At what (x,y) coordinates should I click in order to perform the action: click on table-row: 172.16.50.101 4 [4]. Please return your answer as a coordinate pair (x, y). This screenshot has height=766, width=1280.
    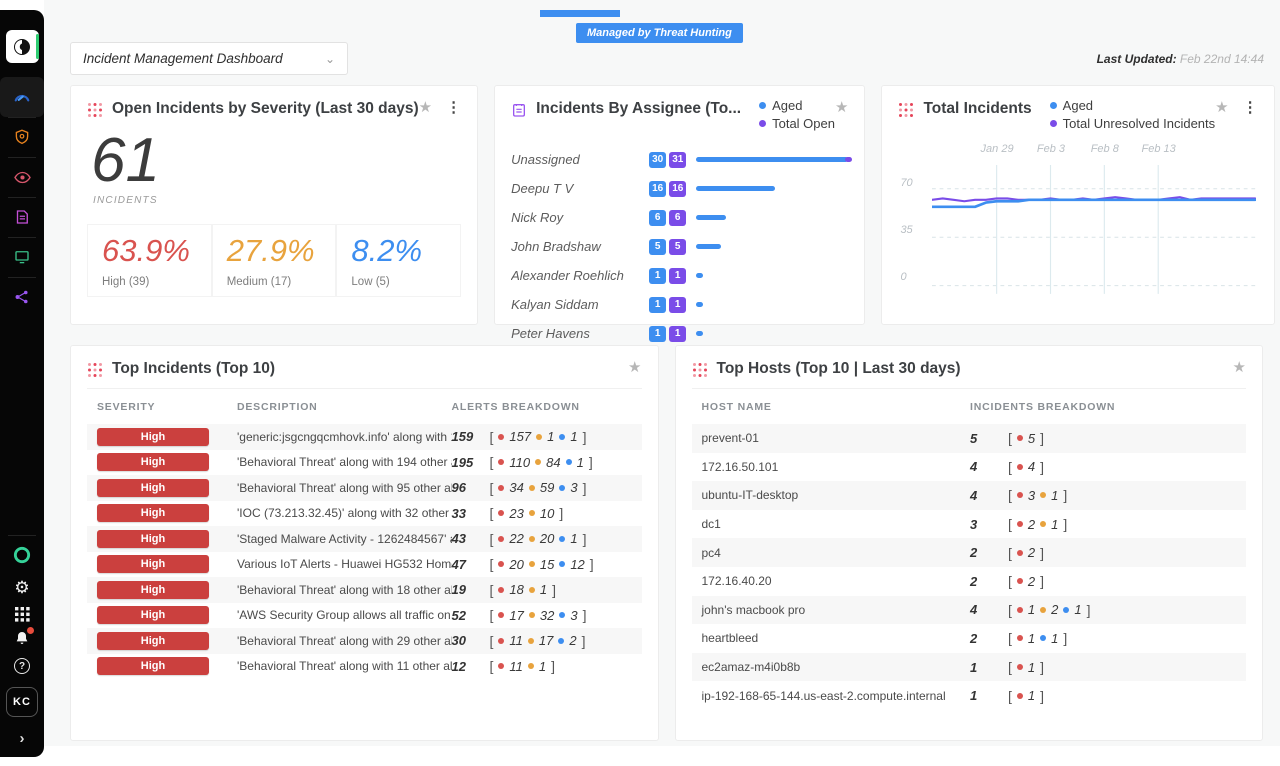
    Looking at the image, I should click on (969, 467).